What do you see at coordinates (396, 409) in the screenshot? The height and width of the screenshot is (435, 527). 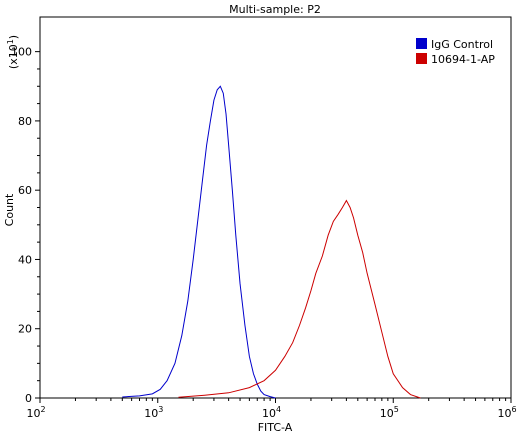 I see `x-tick-exp: 5` at bounding box center [396, 409].